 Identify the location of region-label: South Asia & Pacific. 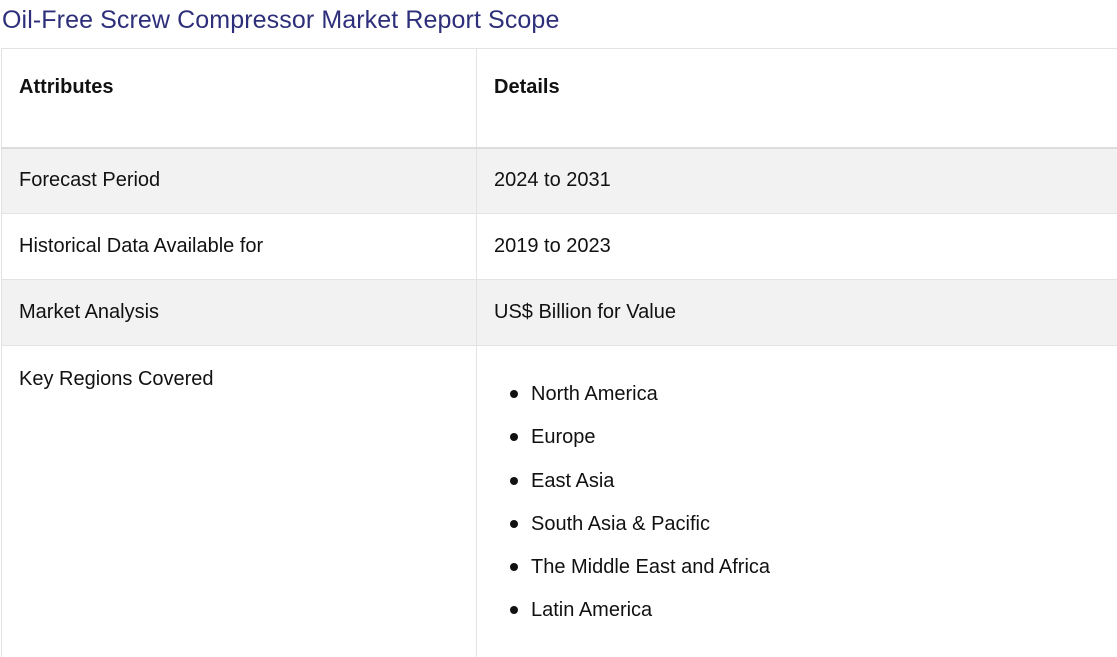
(620, 523).